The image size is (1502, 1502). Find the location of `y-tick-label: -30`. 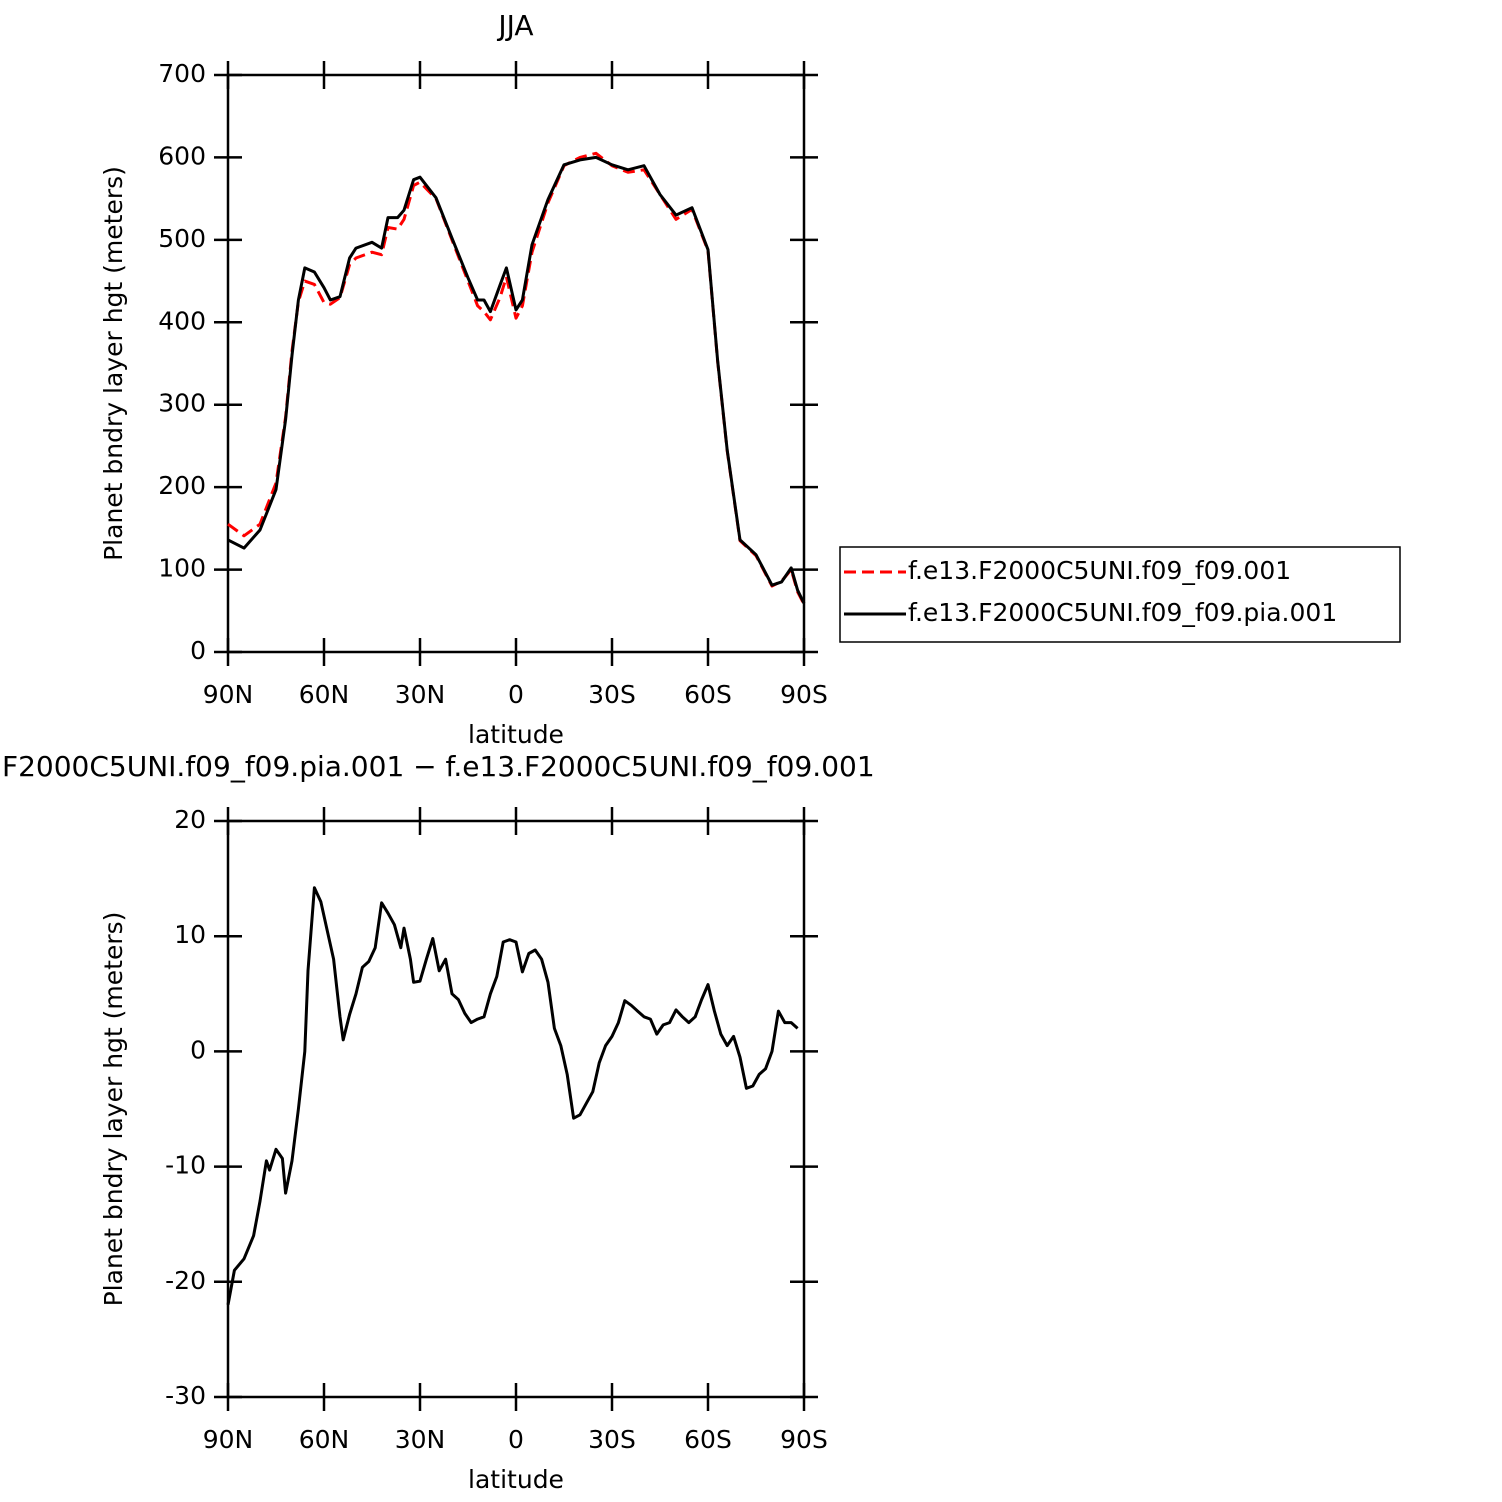

y-tick-label: -30 is located at coordinates (185, 1395).